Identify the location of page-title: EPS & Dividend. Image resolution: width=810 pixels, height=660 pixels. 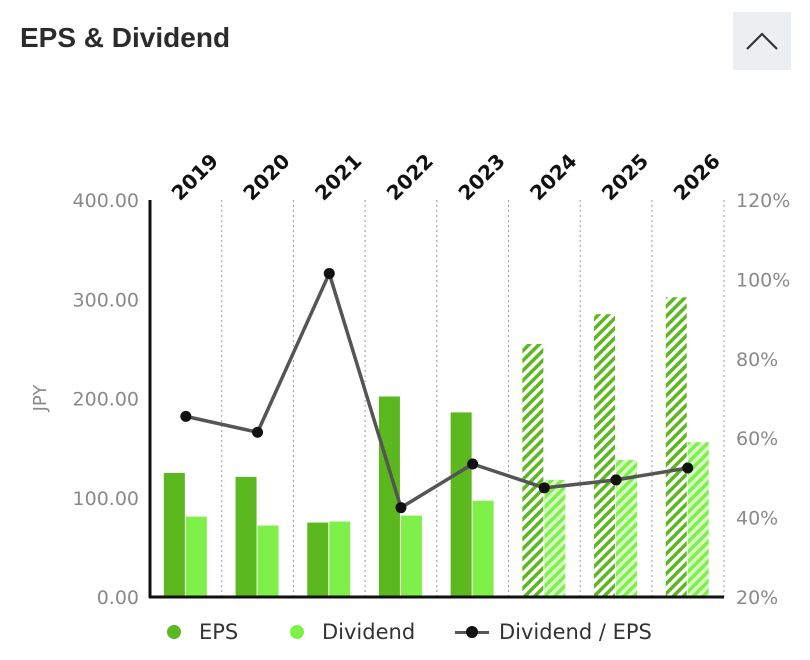
(125, 37).